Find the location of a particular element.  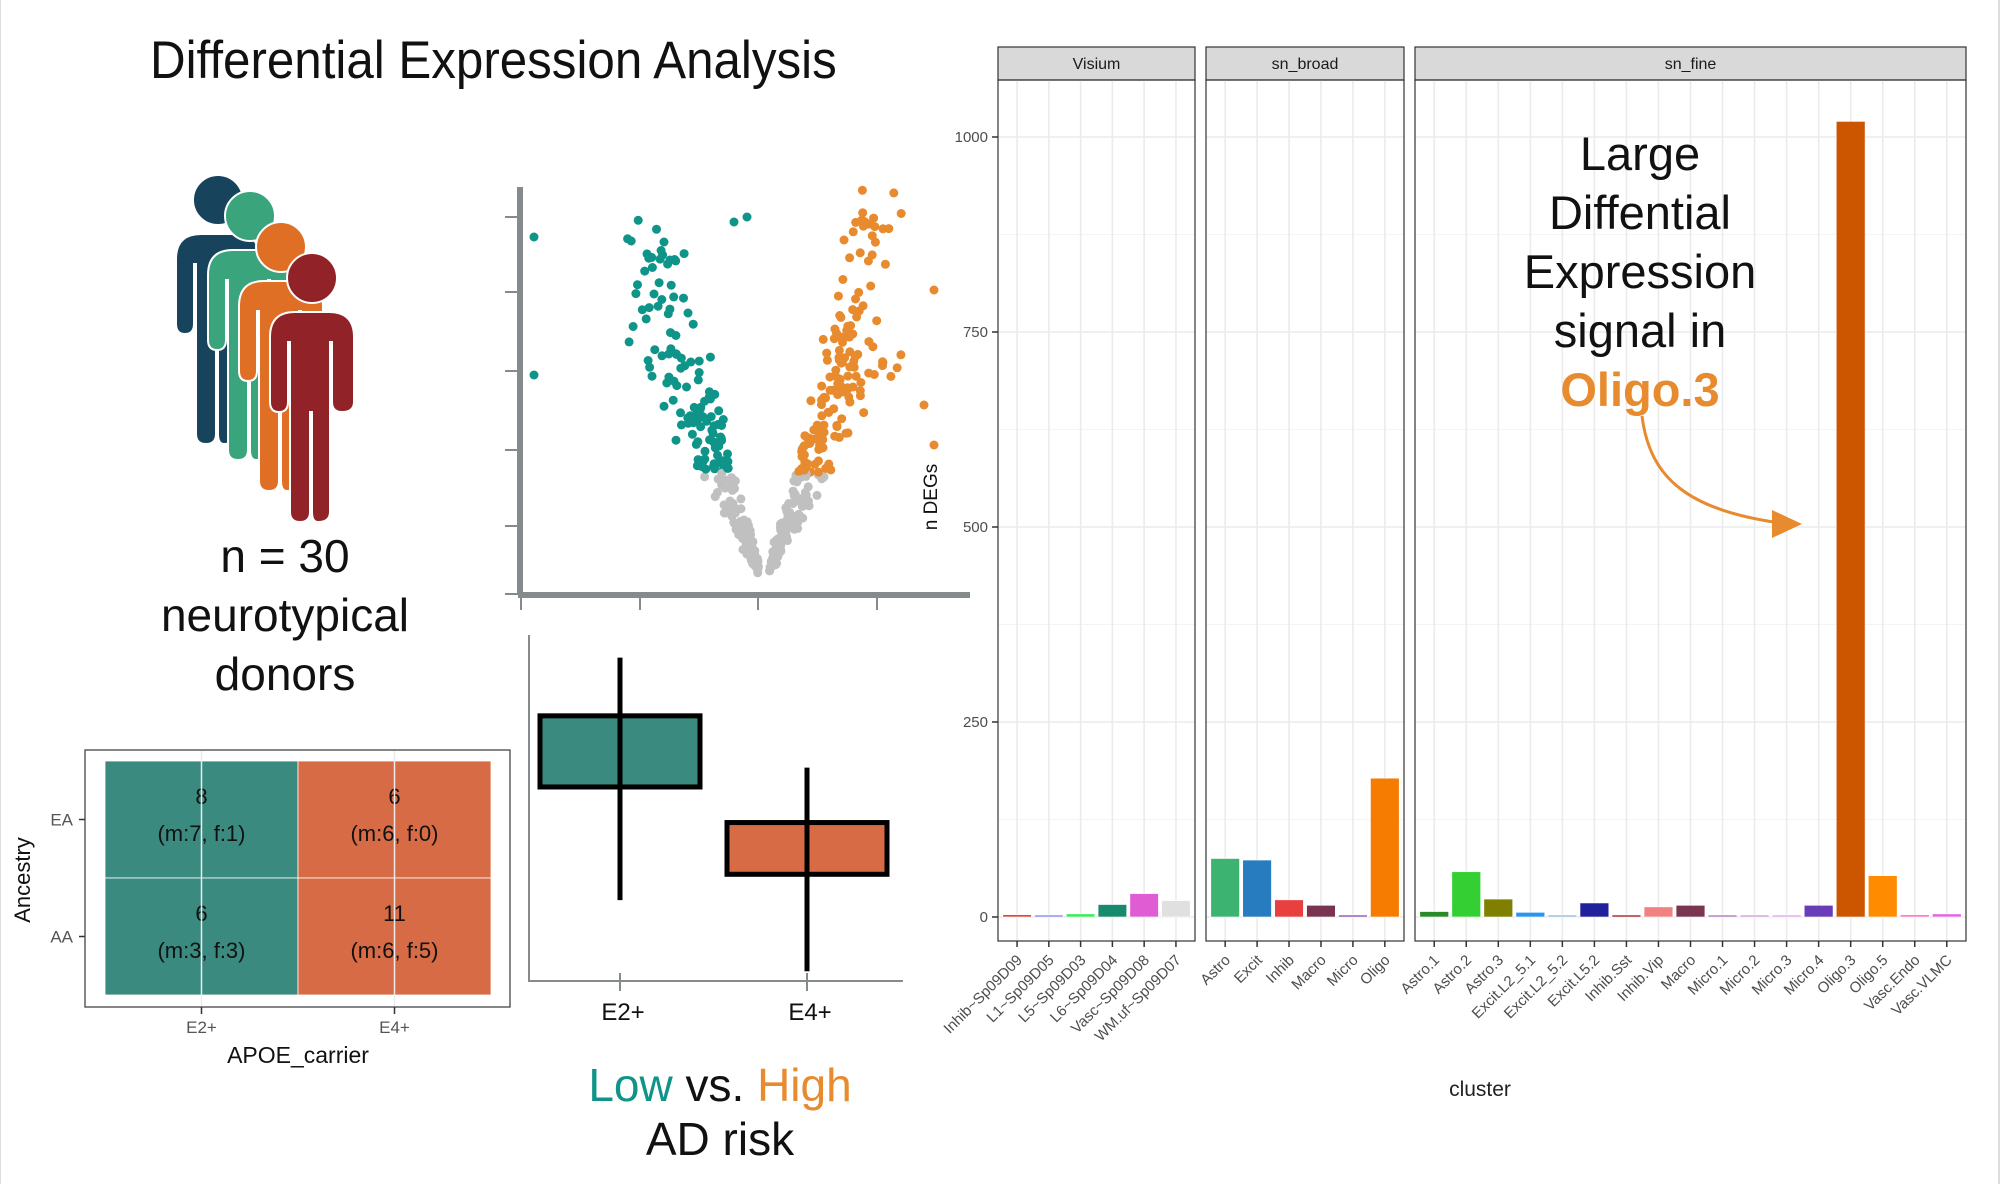

facet-strip-label: sn_broad is located at coordinates (1305, 64).